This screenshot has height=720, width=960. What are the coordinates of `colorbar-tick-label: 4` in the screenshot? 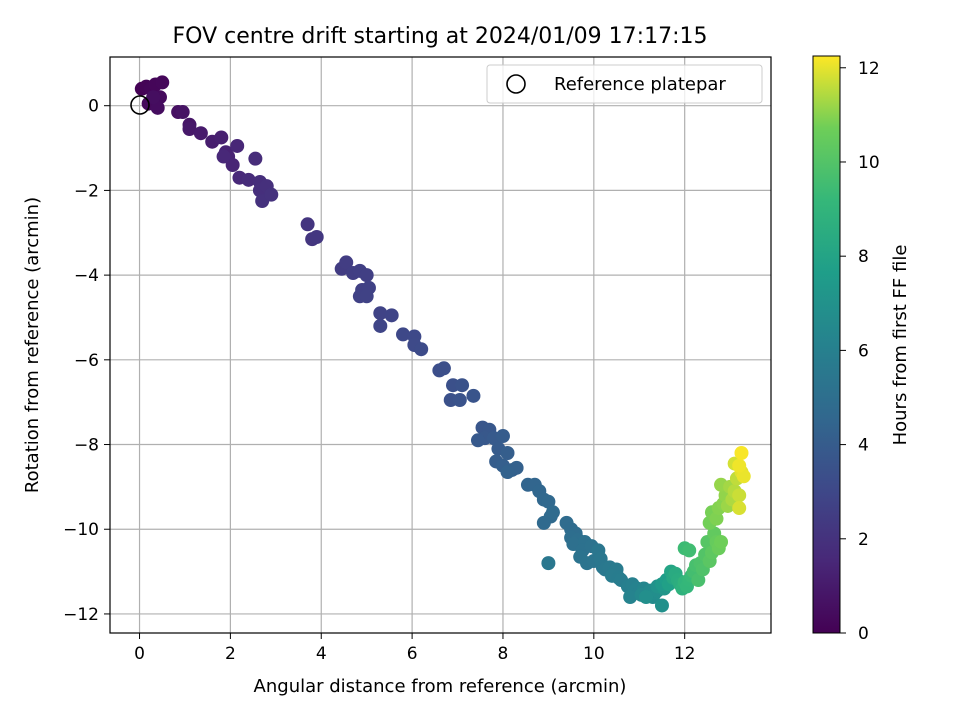 It's located at (863, 446).